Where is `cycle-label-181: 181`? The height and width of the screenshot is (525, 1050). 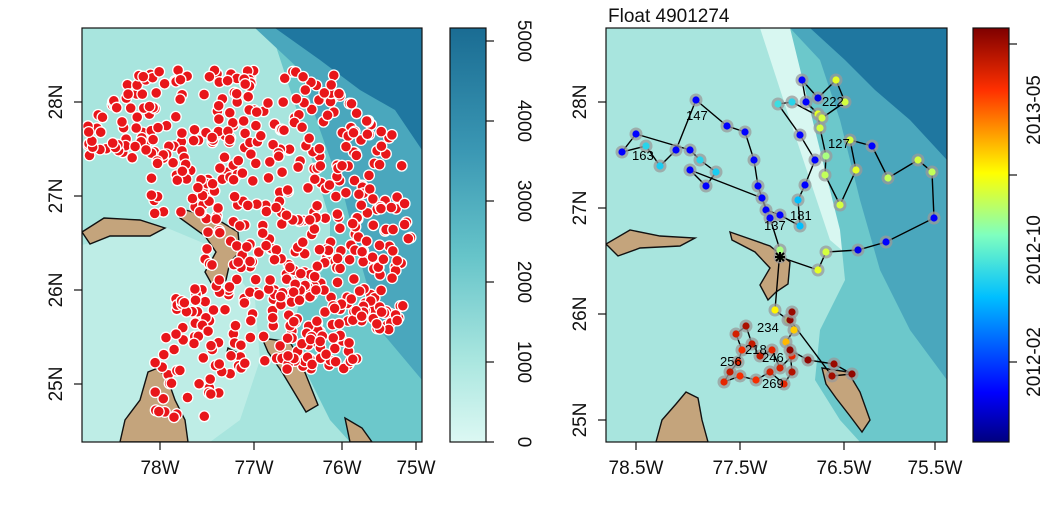
cycle-label-181: 181 is located at coordinates (801, 215).